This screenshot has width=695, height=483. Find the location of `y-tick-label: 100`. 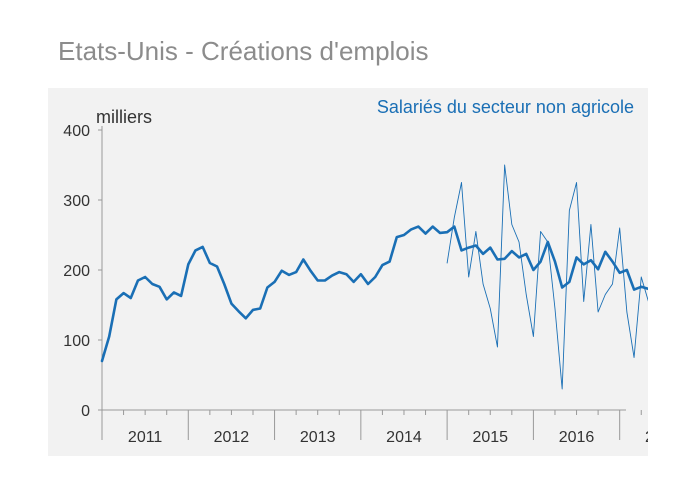

y-tick-label: 100 is located at coordinates (76, 341).